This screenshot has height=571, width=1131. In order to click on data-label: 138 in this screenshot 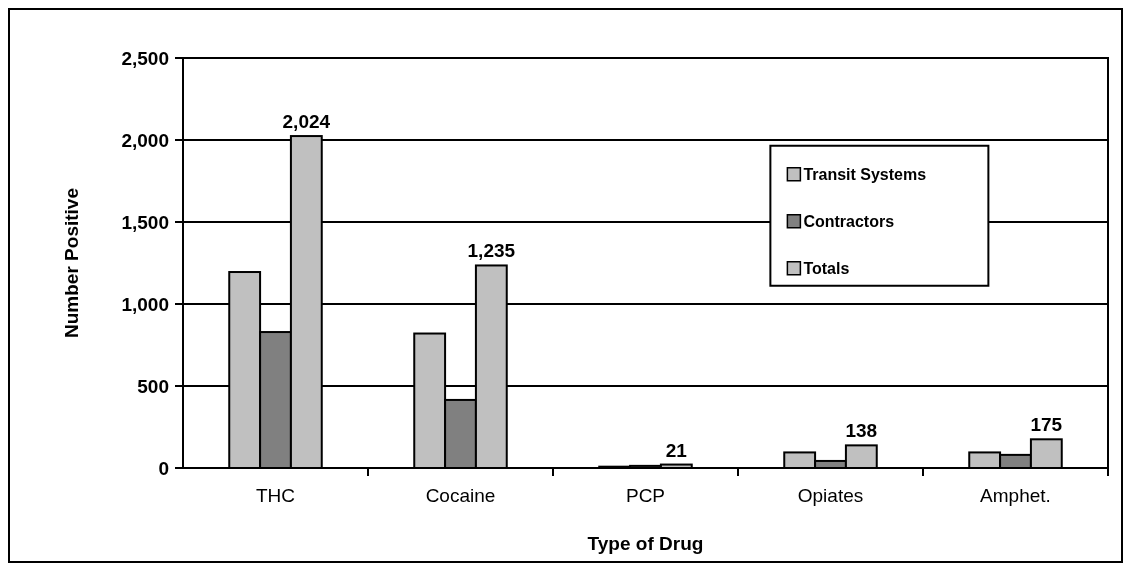, I will do `click(861, 431)`.